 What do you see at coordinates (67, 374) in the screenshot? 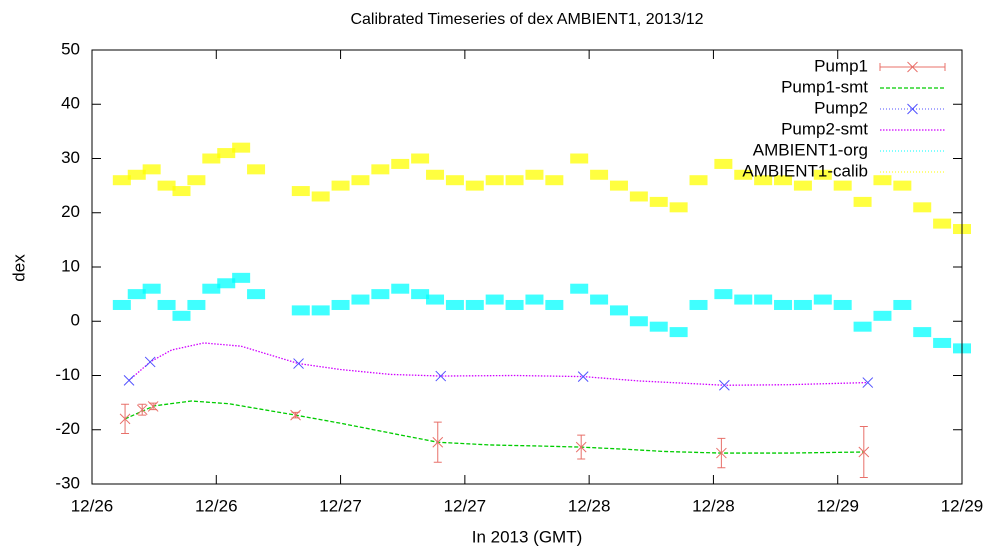
I see `y-tick-label: -10` at bounding box center [67, 374].